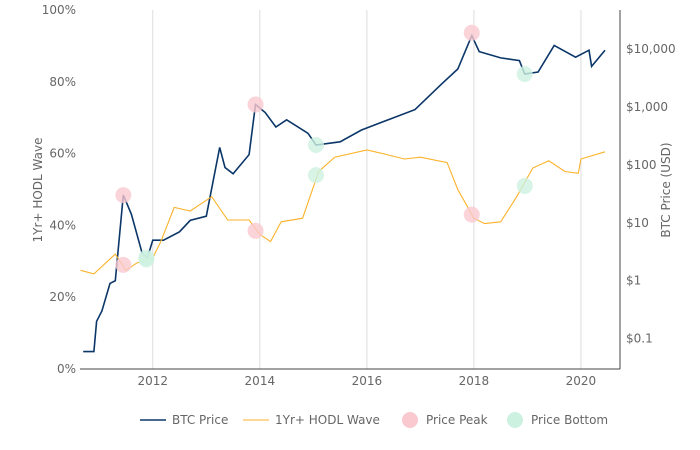 The image size is (700, 450). I want to click on y2-tick-label: $0.1, so click(639, 339).